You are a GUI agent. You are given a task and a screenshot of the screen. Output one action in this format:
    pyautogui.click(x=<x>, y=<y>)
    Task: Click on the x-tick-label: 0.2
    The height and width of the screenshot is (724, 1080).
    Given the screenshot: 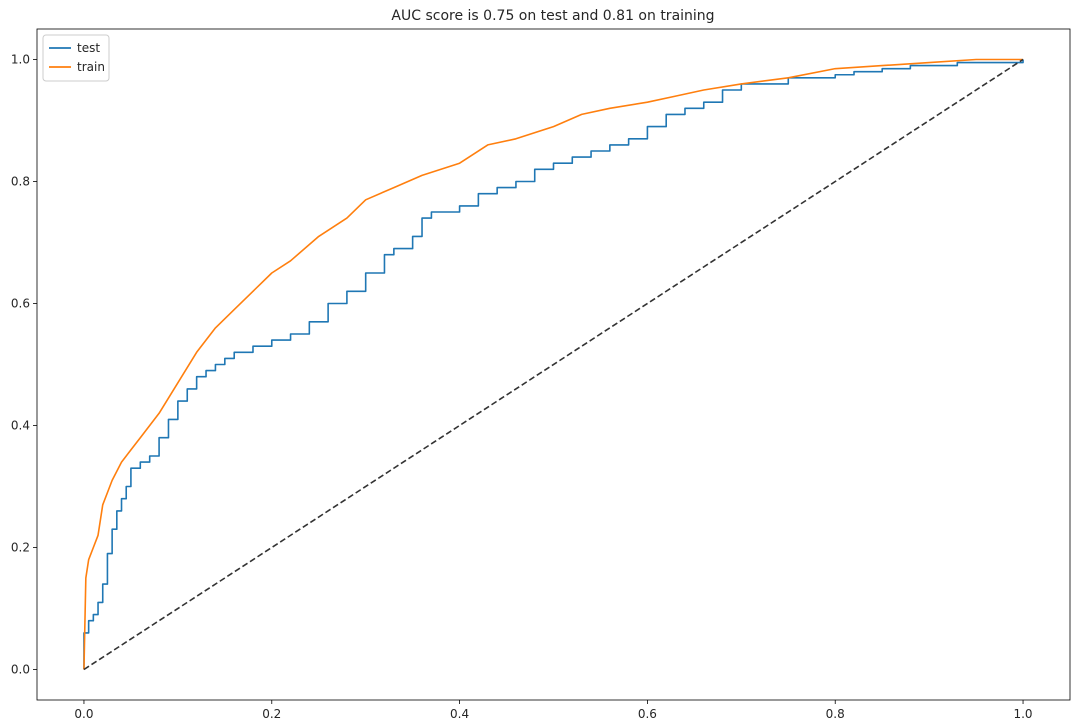 What is the action you would take?
    pyautogui.click(x=271, y=714)
    